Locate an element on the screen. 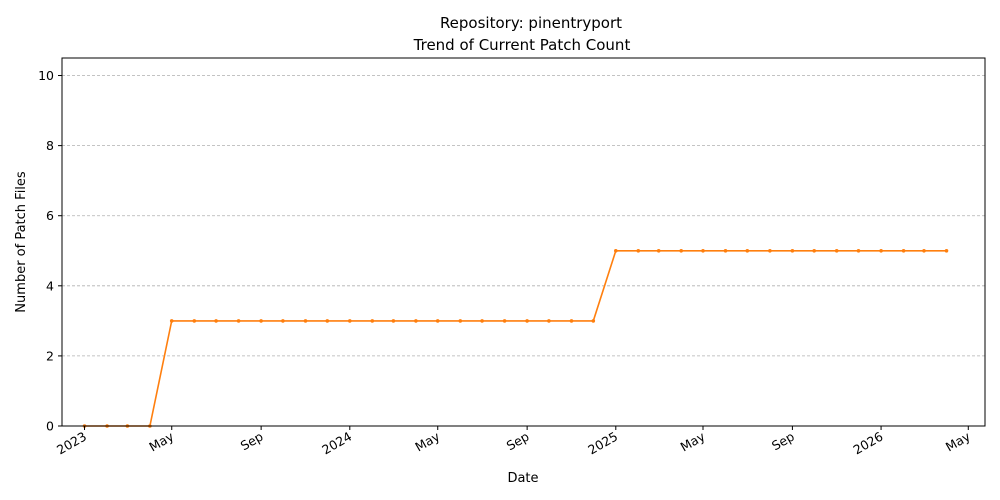 The width and height of the screenshot is (1000, 500). x-axis: 2023 May Sep 2024 May Sep 2025 May Sep 2026 May is located at coordinates (513, 442).